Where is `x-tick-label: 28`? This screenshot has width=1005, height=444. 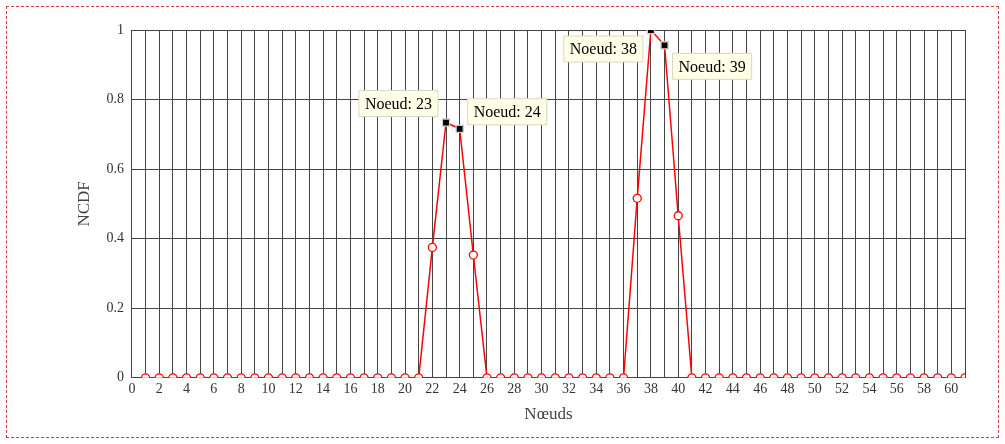 x-tick-label: 28 is located at coordinates (514, 388).